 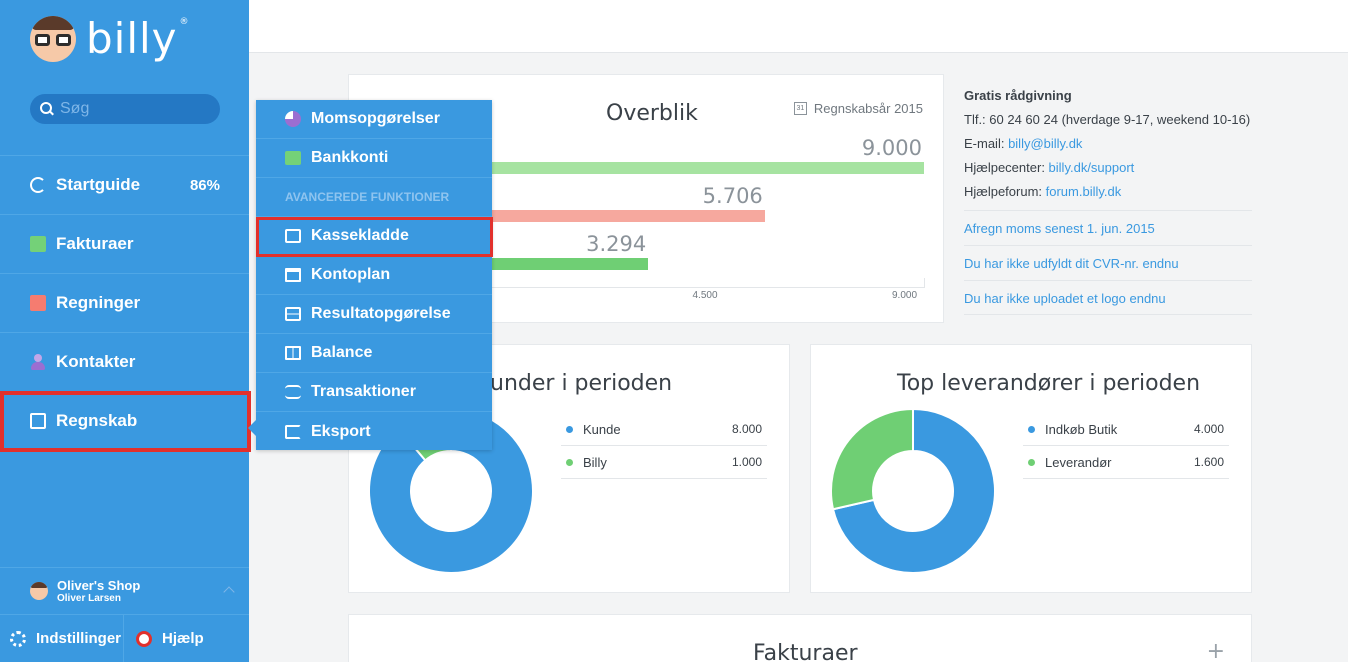 I want to click on legend-value: 4.000, so click(x=1208, y=429).